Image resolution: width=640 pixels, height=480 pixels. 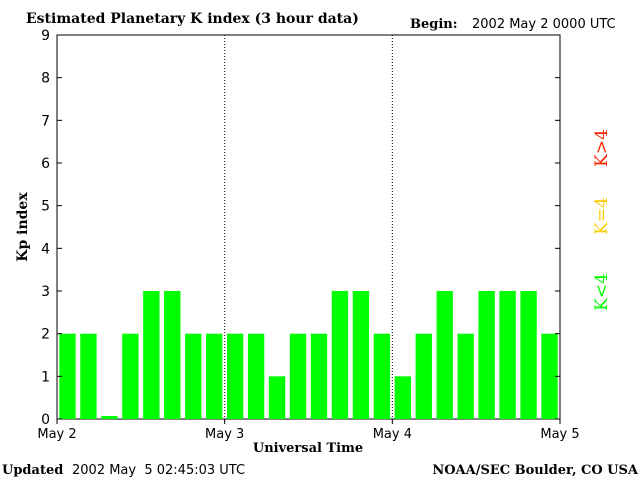 What do you see at coordinates (308, 448) in the screenshot?
I see `x-axis-label: Universal Time` at bounding box center [308, 448].